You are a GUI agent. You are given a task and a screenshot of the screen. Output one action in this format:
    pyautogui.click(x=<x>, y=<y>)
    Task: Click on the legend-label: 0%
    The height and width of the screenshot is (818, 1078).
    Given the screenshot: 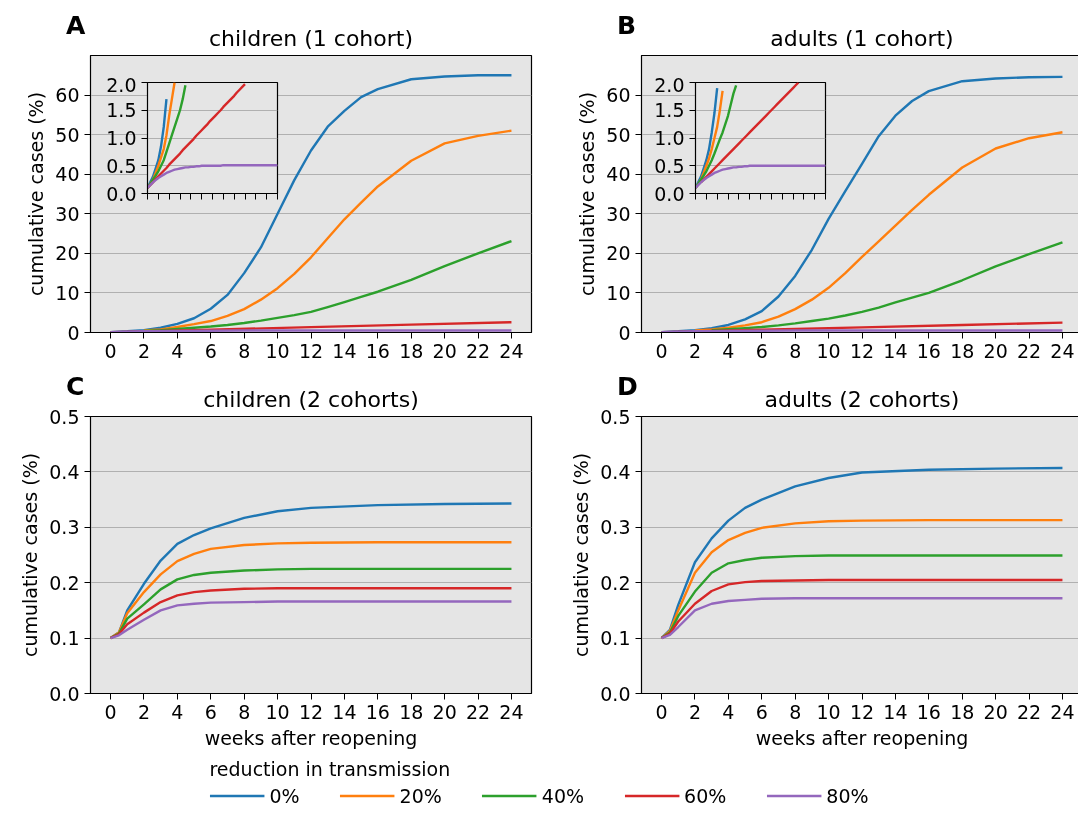 What is the action you would take?
    pyautogui.click(x=284, y=795)
    